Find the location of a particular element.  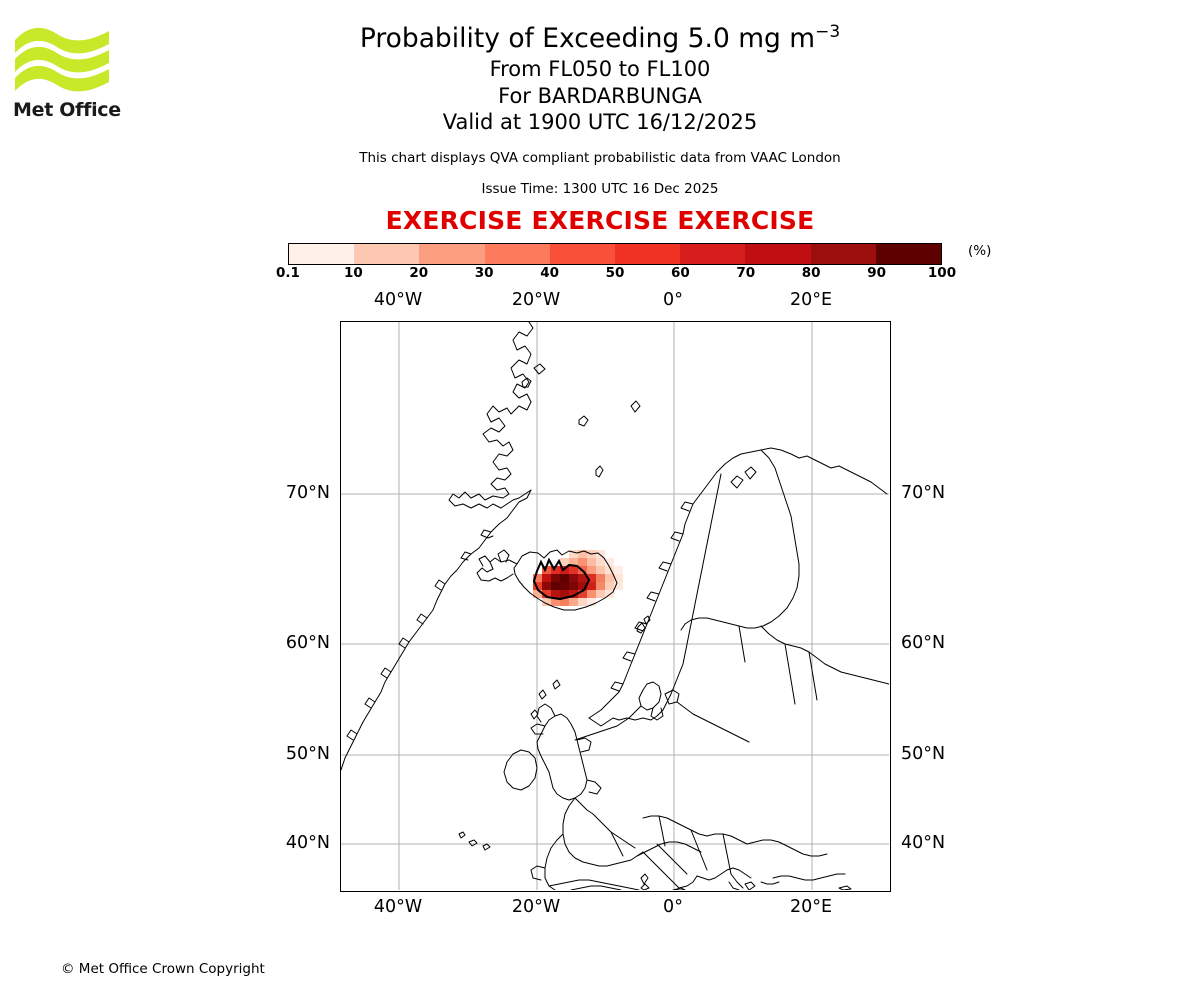

colorbar-tick-labels: 0.1 10 20 30 40 50 60 70 80 90 100 is located at coordinates (616, 276).